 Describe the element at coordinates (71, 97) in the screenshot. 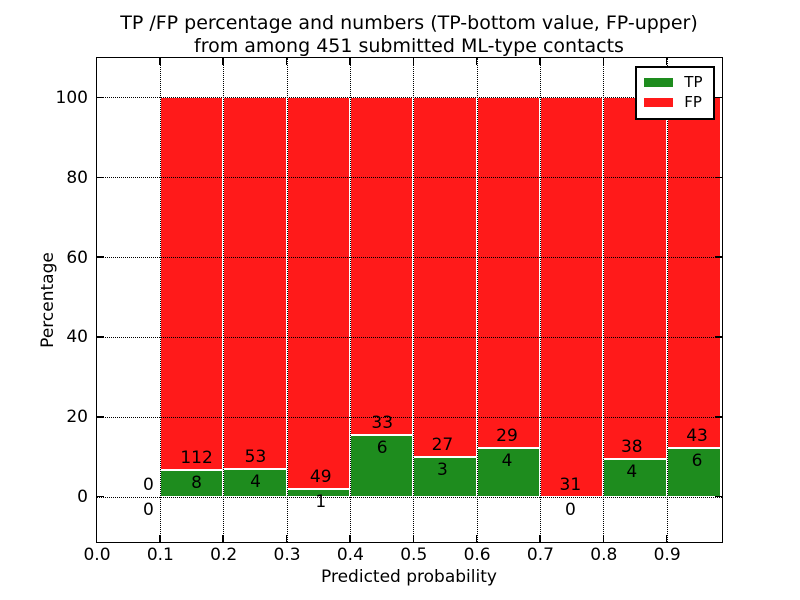

I see `y-tick-label: 100` at that location.